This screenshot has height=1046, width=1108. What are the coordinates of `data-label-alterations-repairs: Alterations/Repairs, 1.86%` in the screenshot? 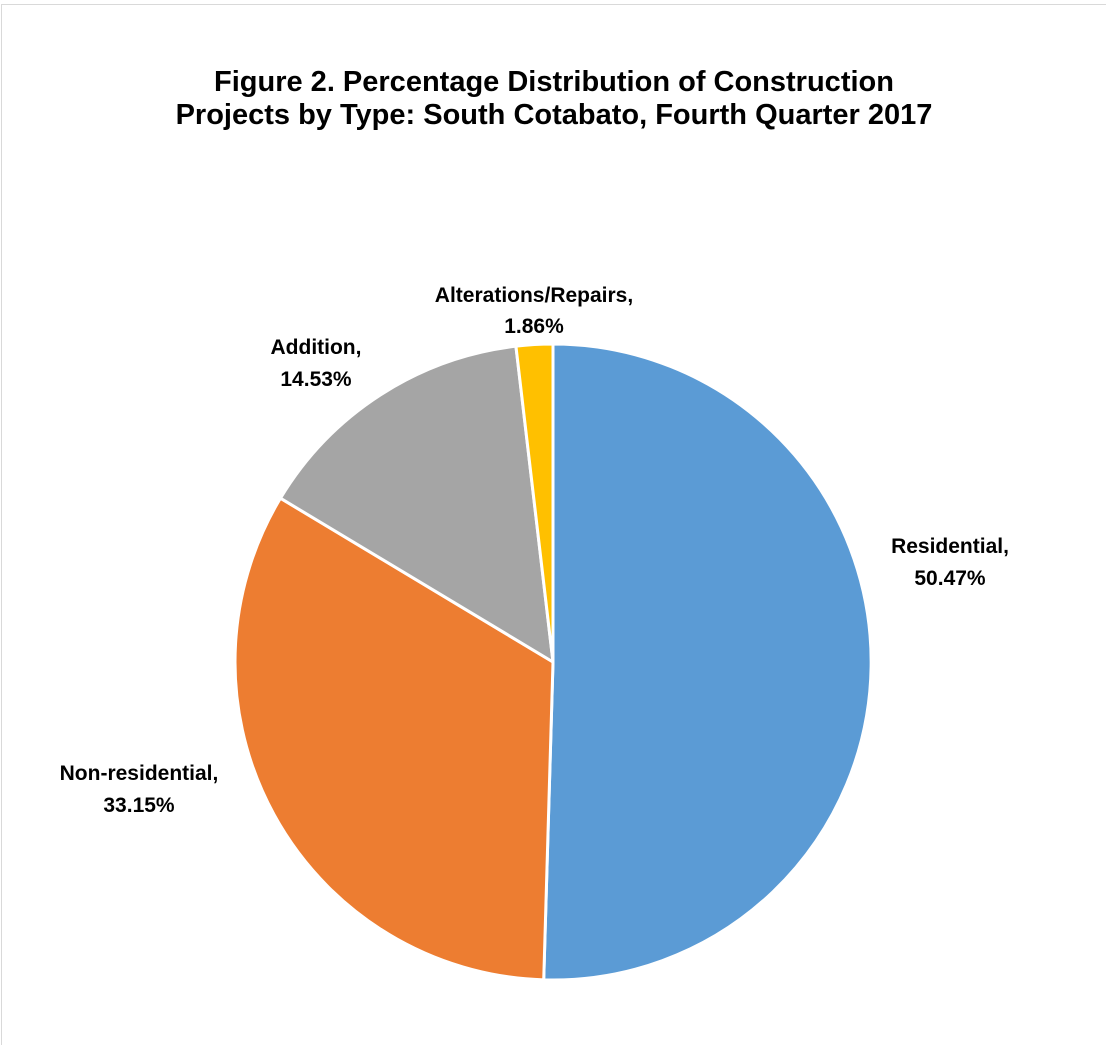 It's located at (534, 311).